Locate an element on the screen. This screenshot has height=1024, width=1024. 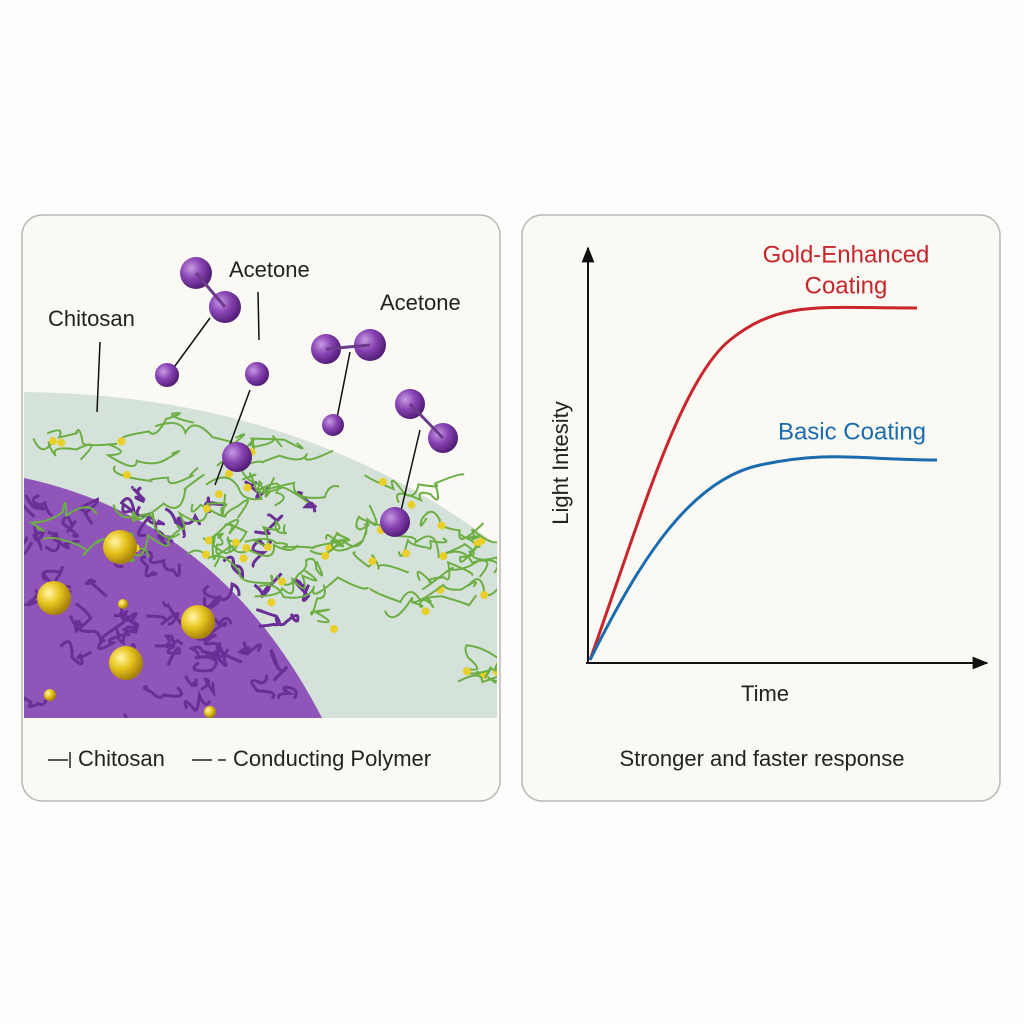
leader-lines is located at coordinates (258, 403).